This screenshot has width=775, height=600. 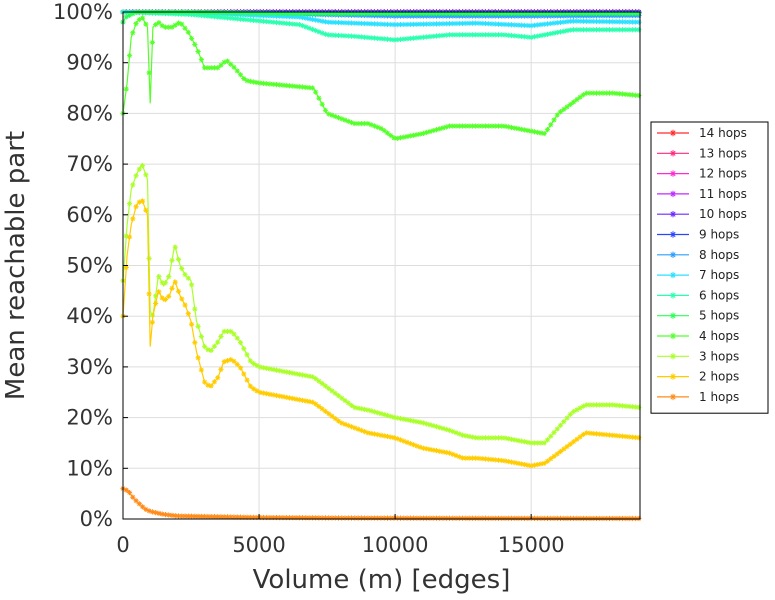 What do you see at coordinates (89, 468) in the screenshot?
I see `y-tick-label: 10%` at bounding box center [89, 468].